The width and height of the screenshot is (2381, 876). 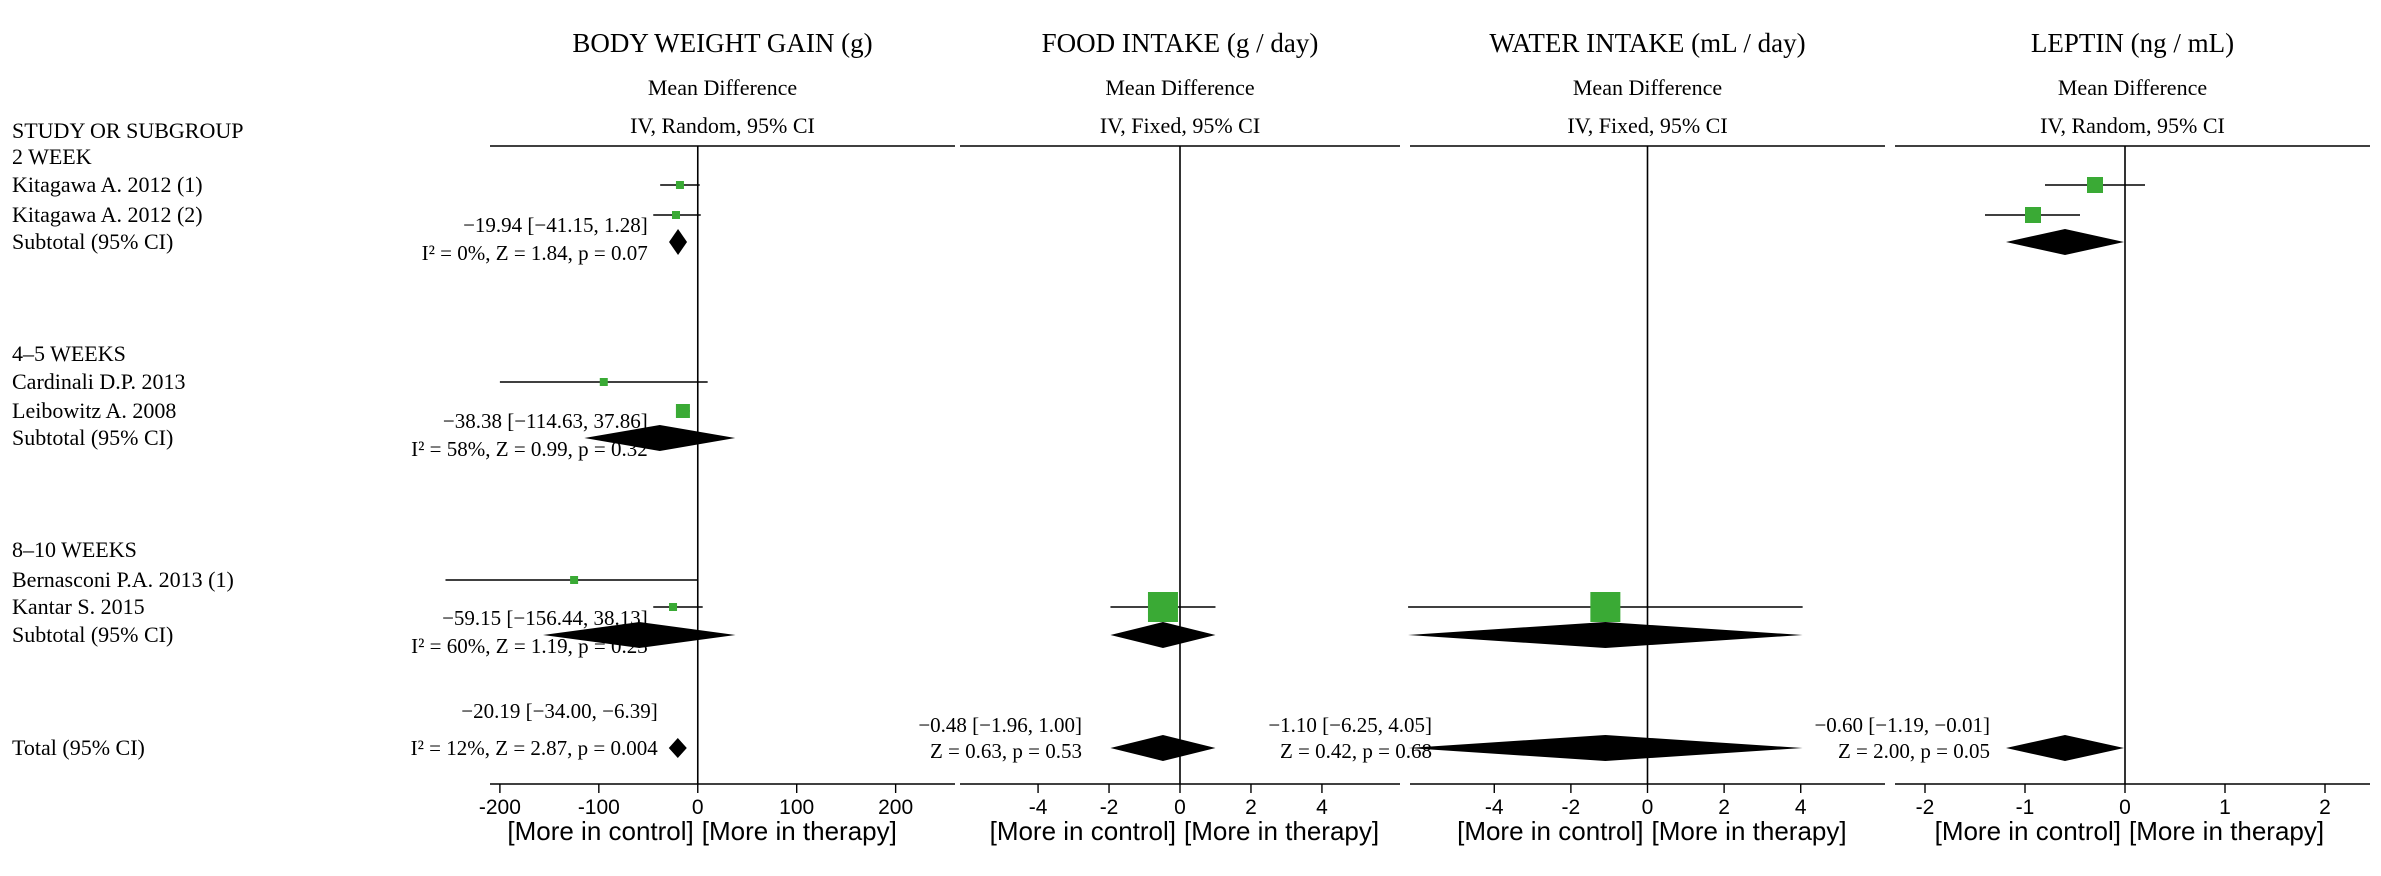 What do you see at coordinates (99, 381) in the screenshot?
I see `row-label-car: Cardinali D.P. 2013` at bounding box center [99, 381].